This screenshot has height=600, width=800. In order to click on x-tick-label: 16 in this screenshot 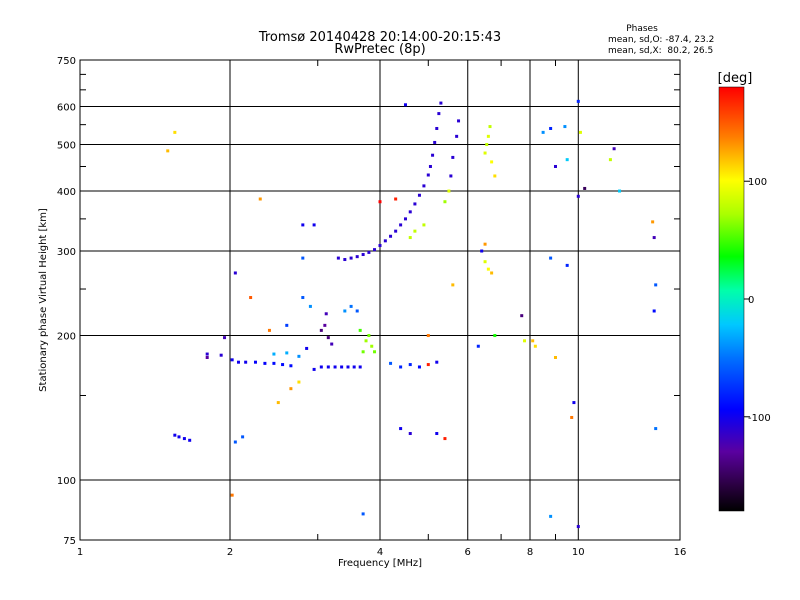, I will do `click(680, 552)`.